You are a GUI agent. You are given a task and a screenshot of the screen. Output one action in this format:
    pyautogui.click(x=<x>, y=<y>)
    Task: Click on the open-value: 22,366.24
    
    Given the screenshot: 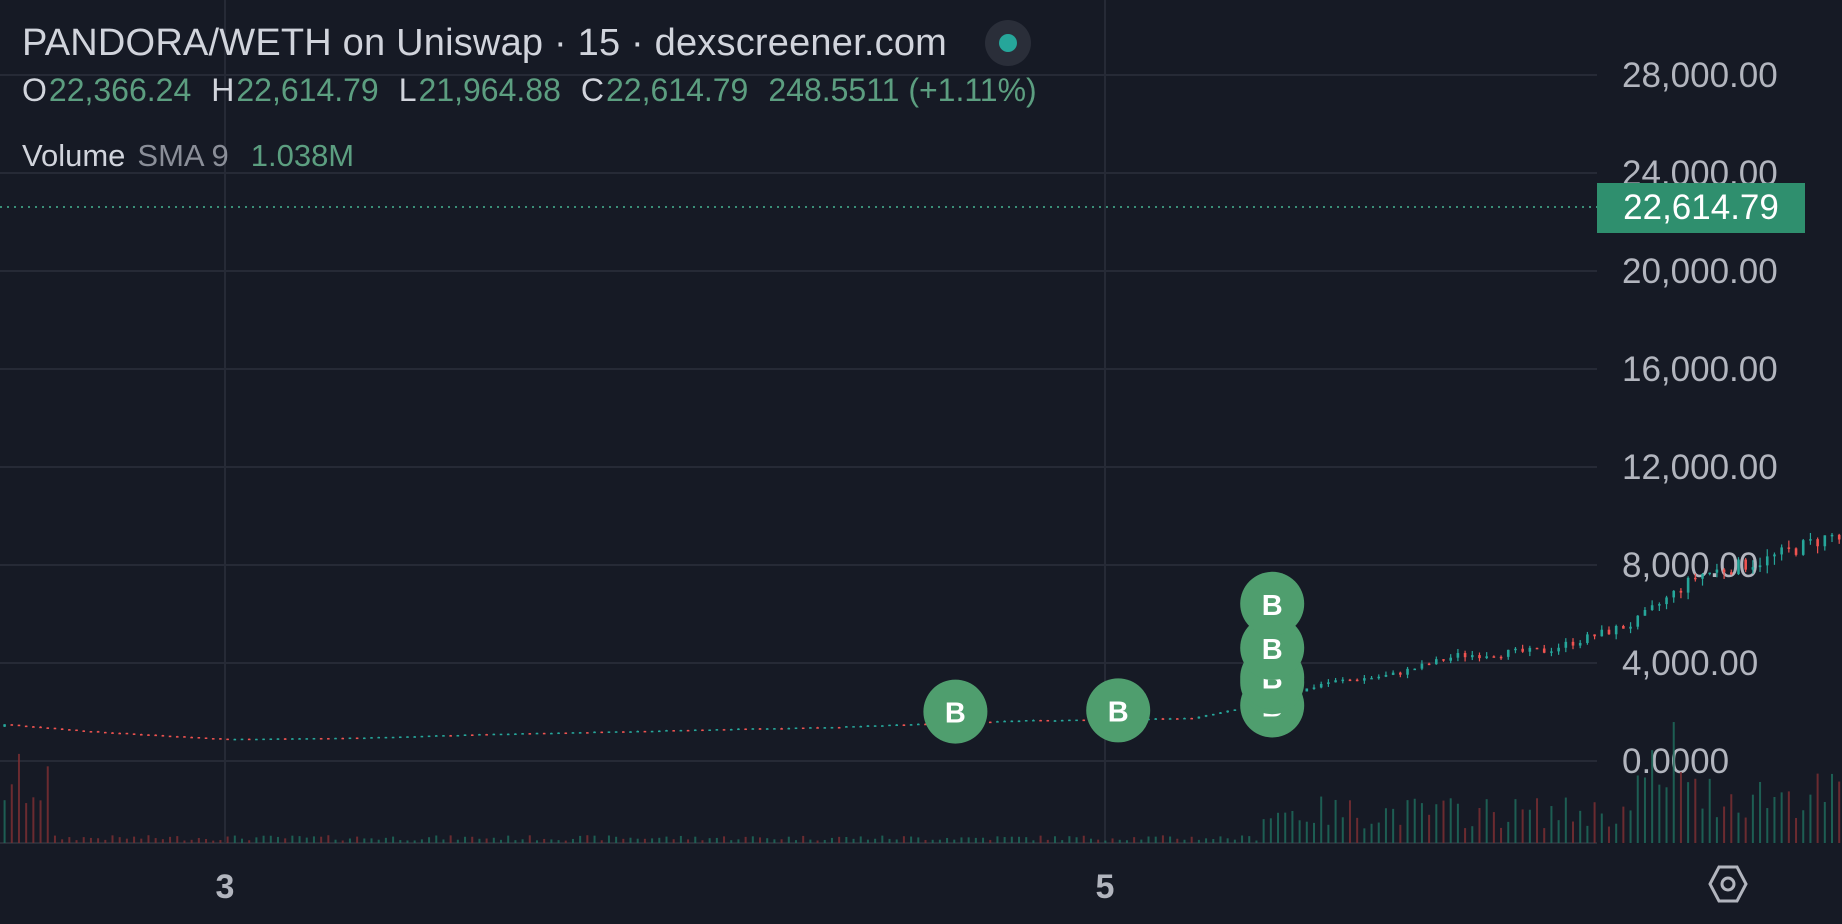 What is the action you would take?
    pyautogui.click(x=120, y=90)
    